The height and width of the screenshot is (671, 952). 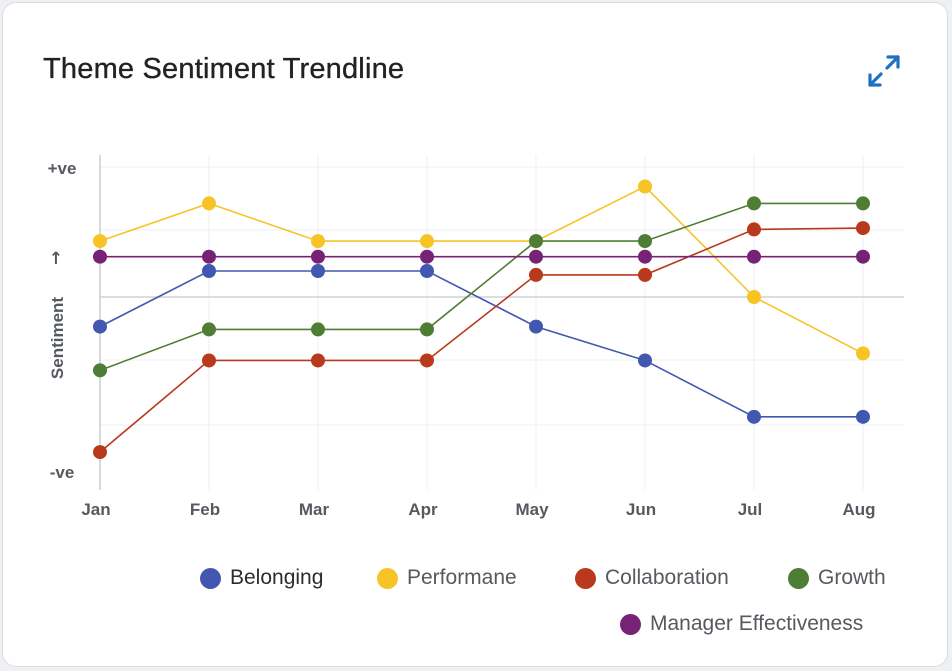 What do you see at coordinates (532, 509) in the screenshot?
I see `x-tick-label: May` at bounding box center [532, 509].